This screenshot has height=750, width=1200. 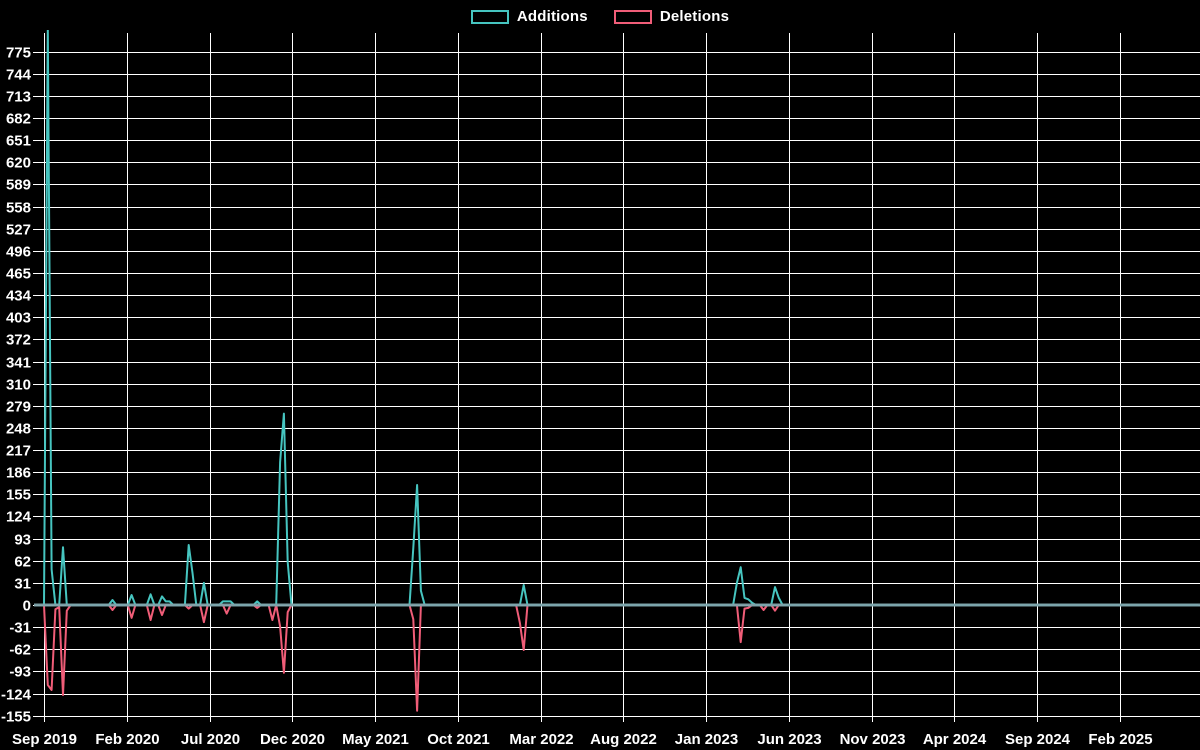 What do you see at coordinates (1038, 739) in the screenshot?
I see `x-tick-label: Sep 2024` at bounding box center [1038, 739].